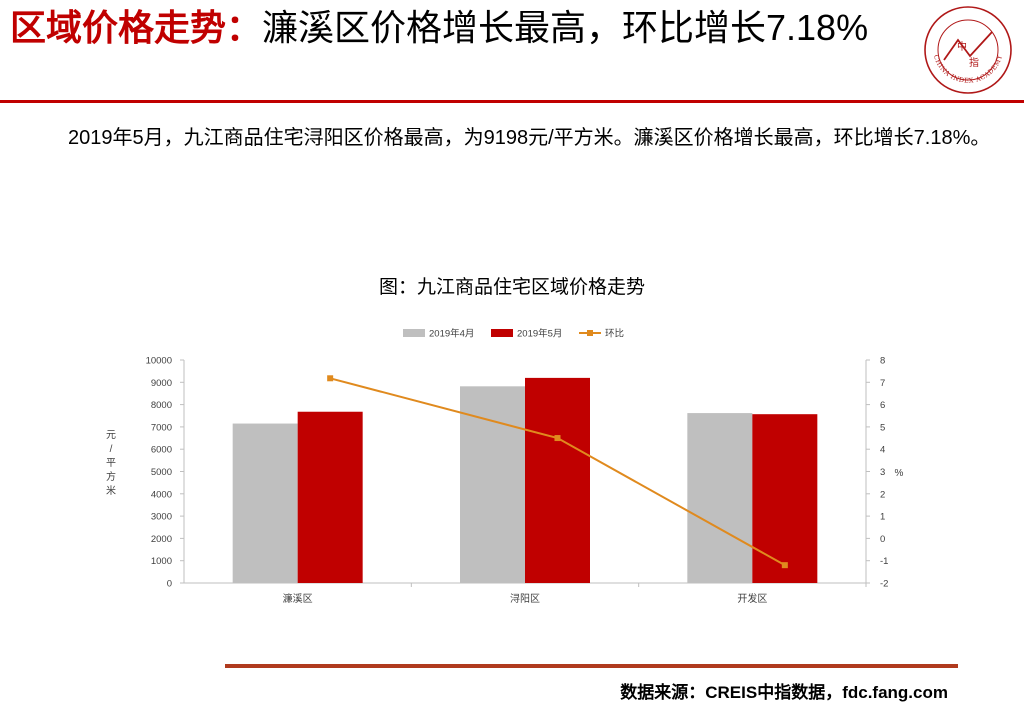 The height and width of the screenshot is (709, 1024). I want to click on logo-char-2: 指, so click(974, 62).